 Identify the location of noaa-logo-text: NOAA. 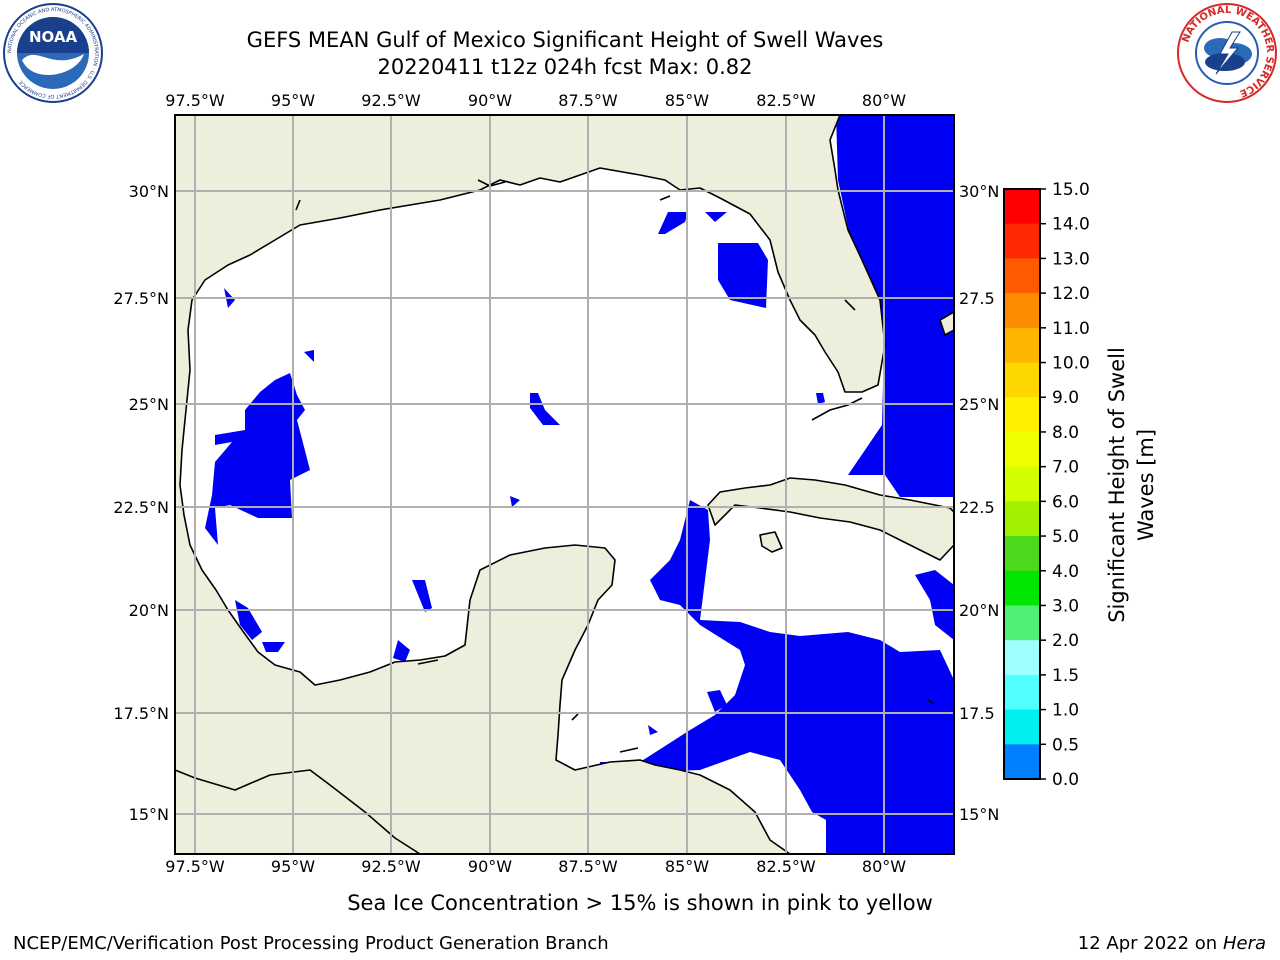
(53, 37).